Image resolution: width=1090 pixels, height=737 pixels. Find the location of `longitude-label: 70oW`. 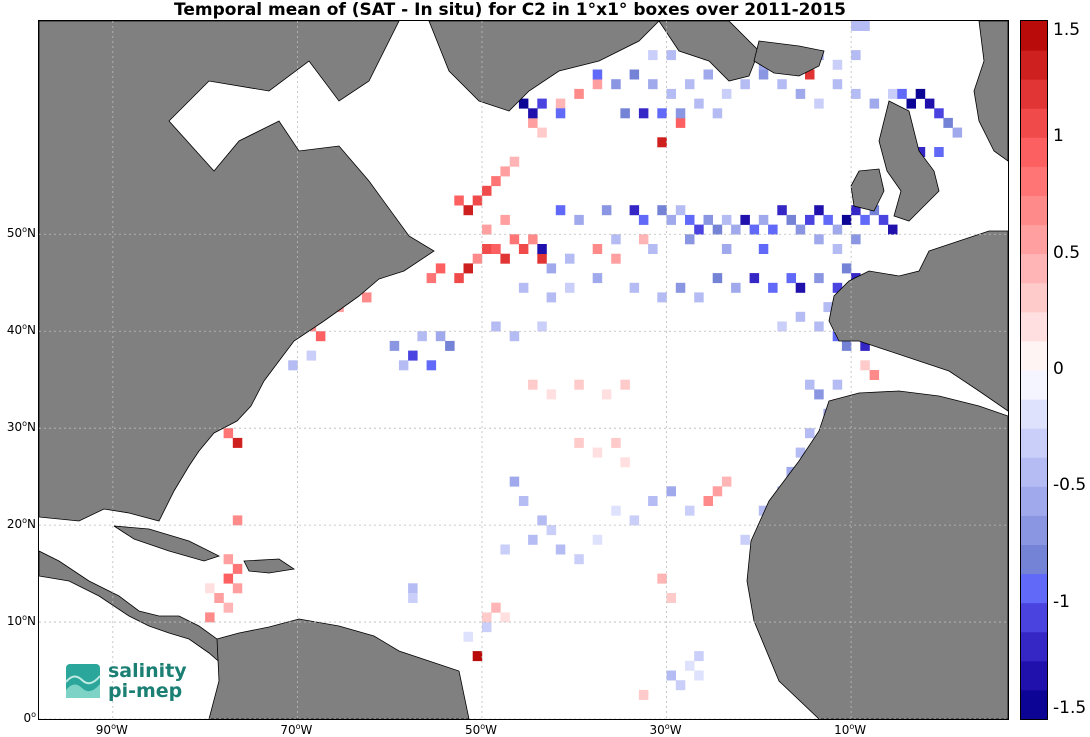

longitude-label: 70oW is located at coordinates (296, 729).